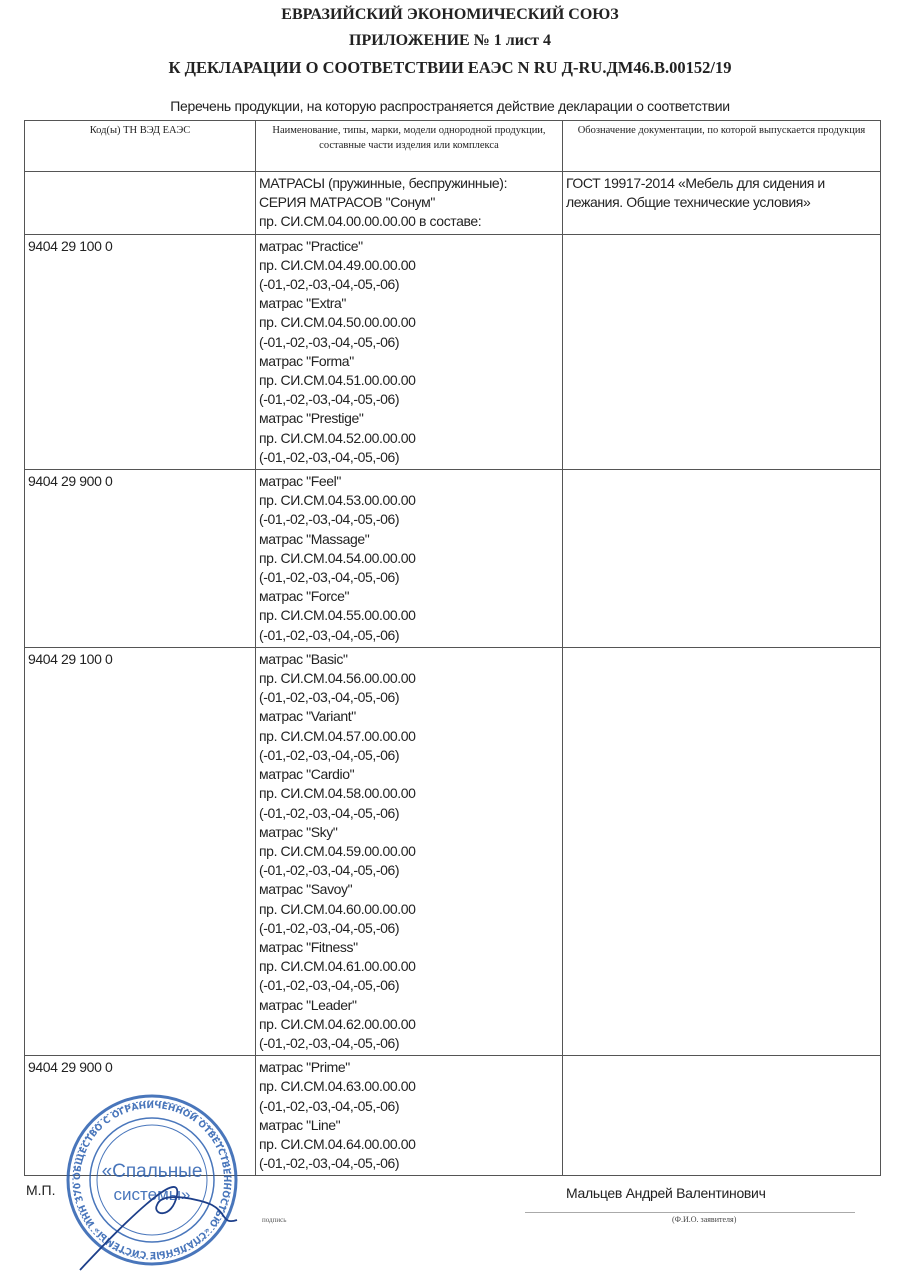 This screenshot has width=900, height=1280. What do you see at coordinates (690, 1212) in the screenshot?
I see `applicant-line` at bounding box center [690, 1212].